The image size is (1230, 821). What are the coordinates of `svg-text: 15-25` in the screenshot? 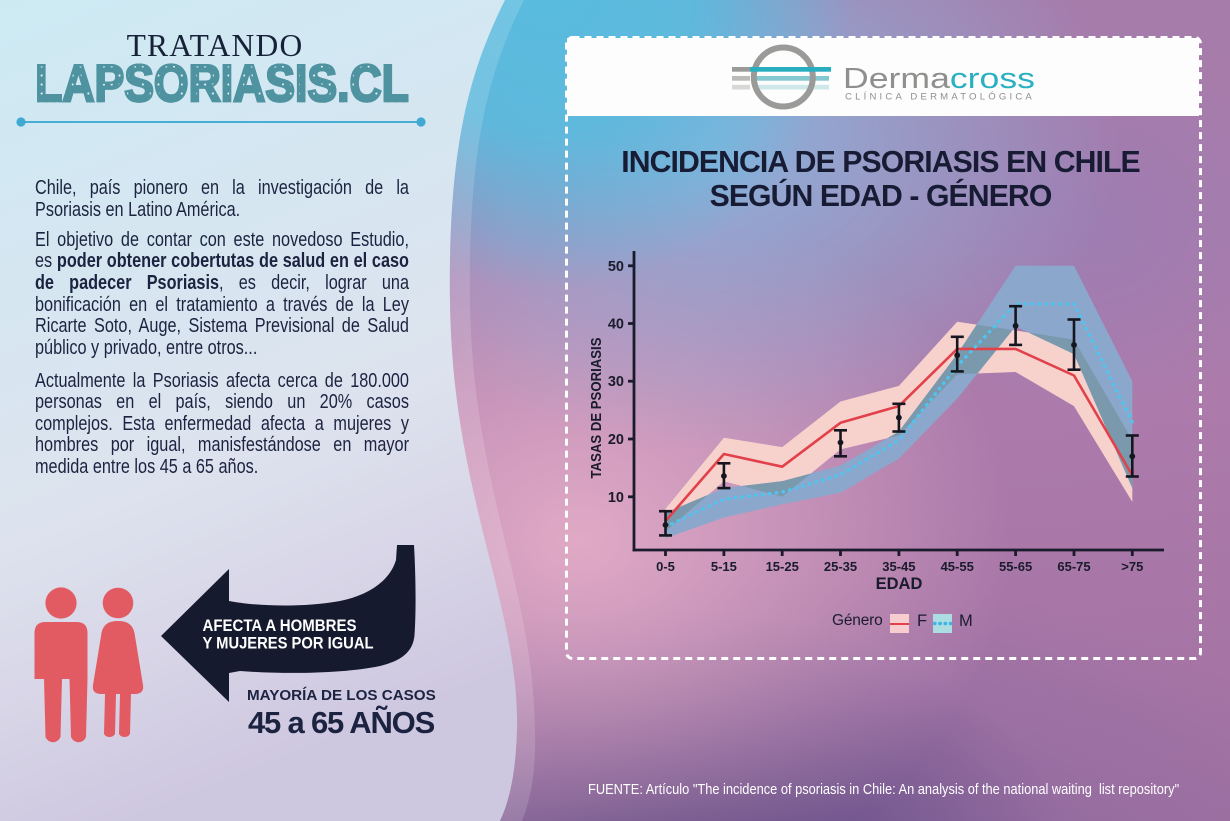 It's located at (782, 566).